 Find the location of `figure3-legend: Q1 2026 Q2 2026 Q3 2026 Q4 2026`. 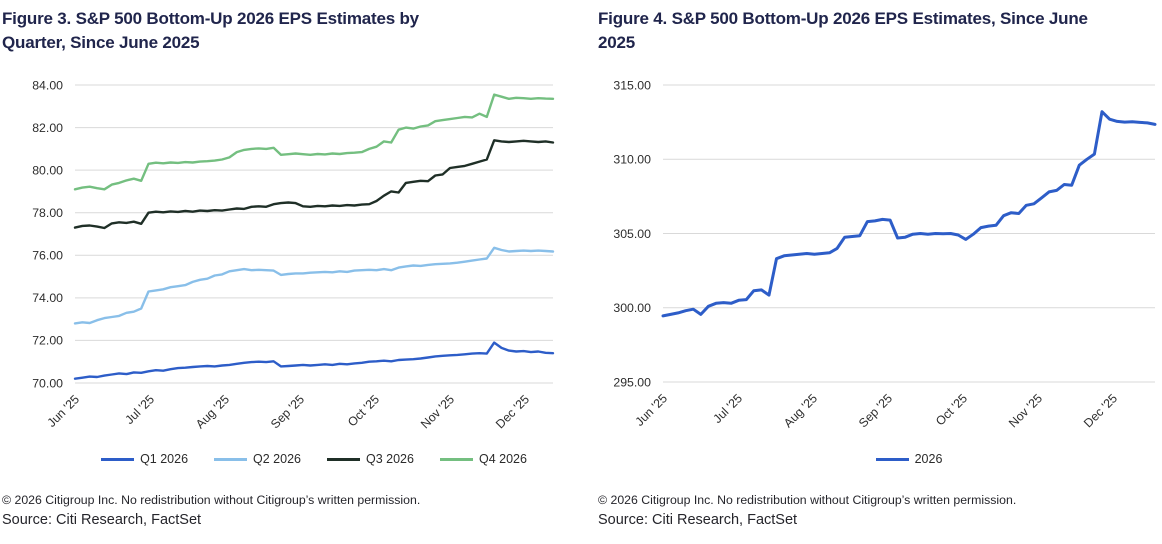

figure3-legend: Q1 2026 Q2 2026 Q3 2026 Q4 2026 is located at coordinates (314, 459).